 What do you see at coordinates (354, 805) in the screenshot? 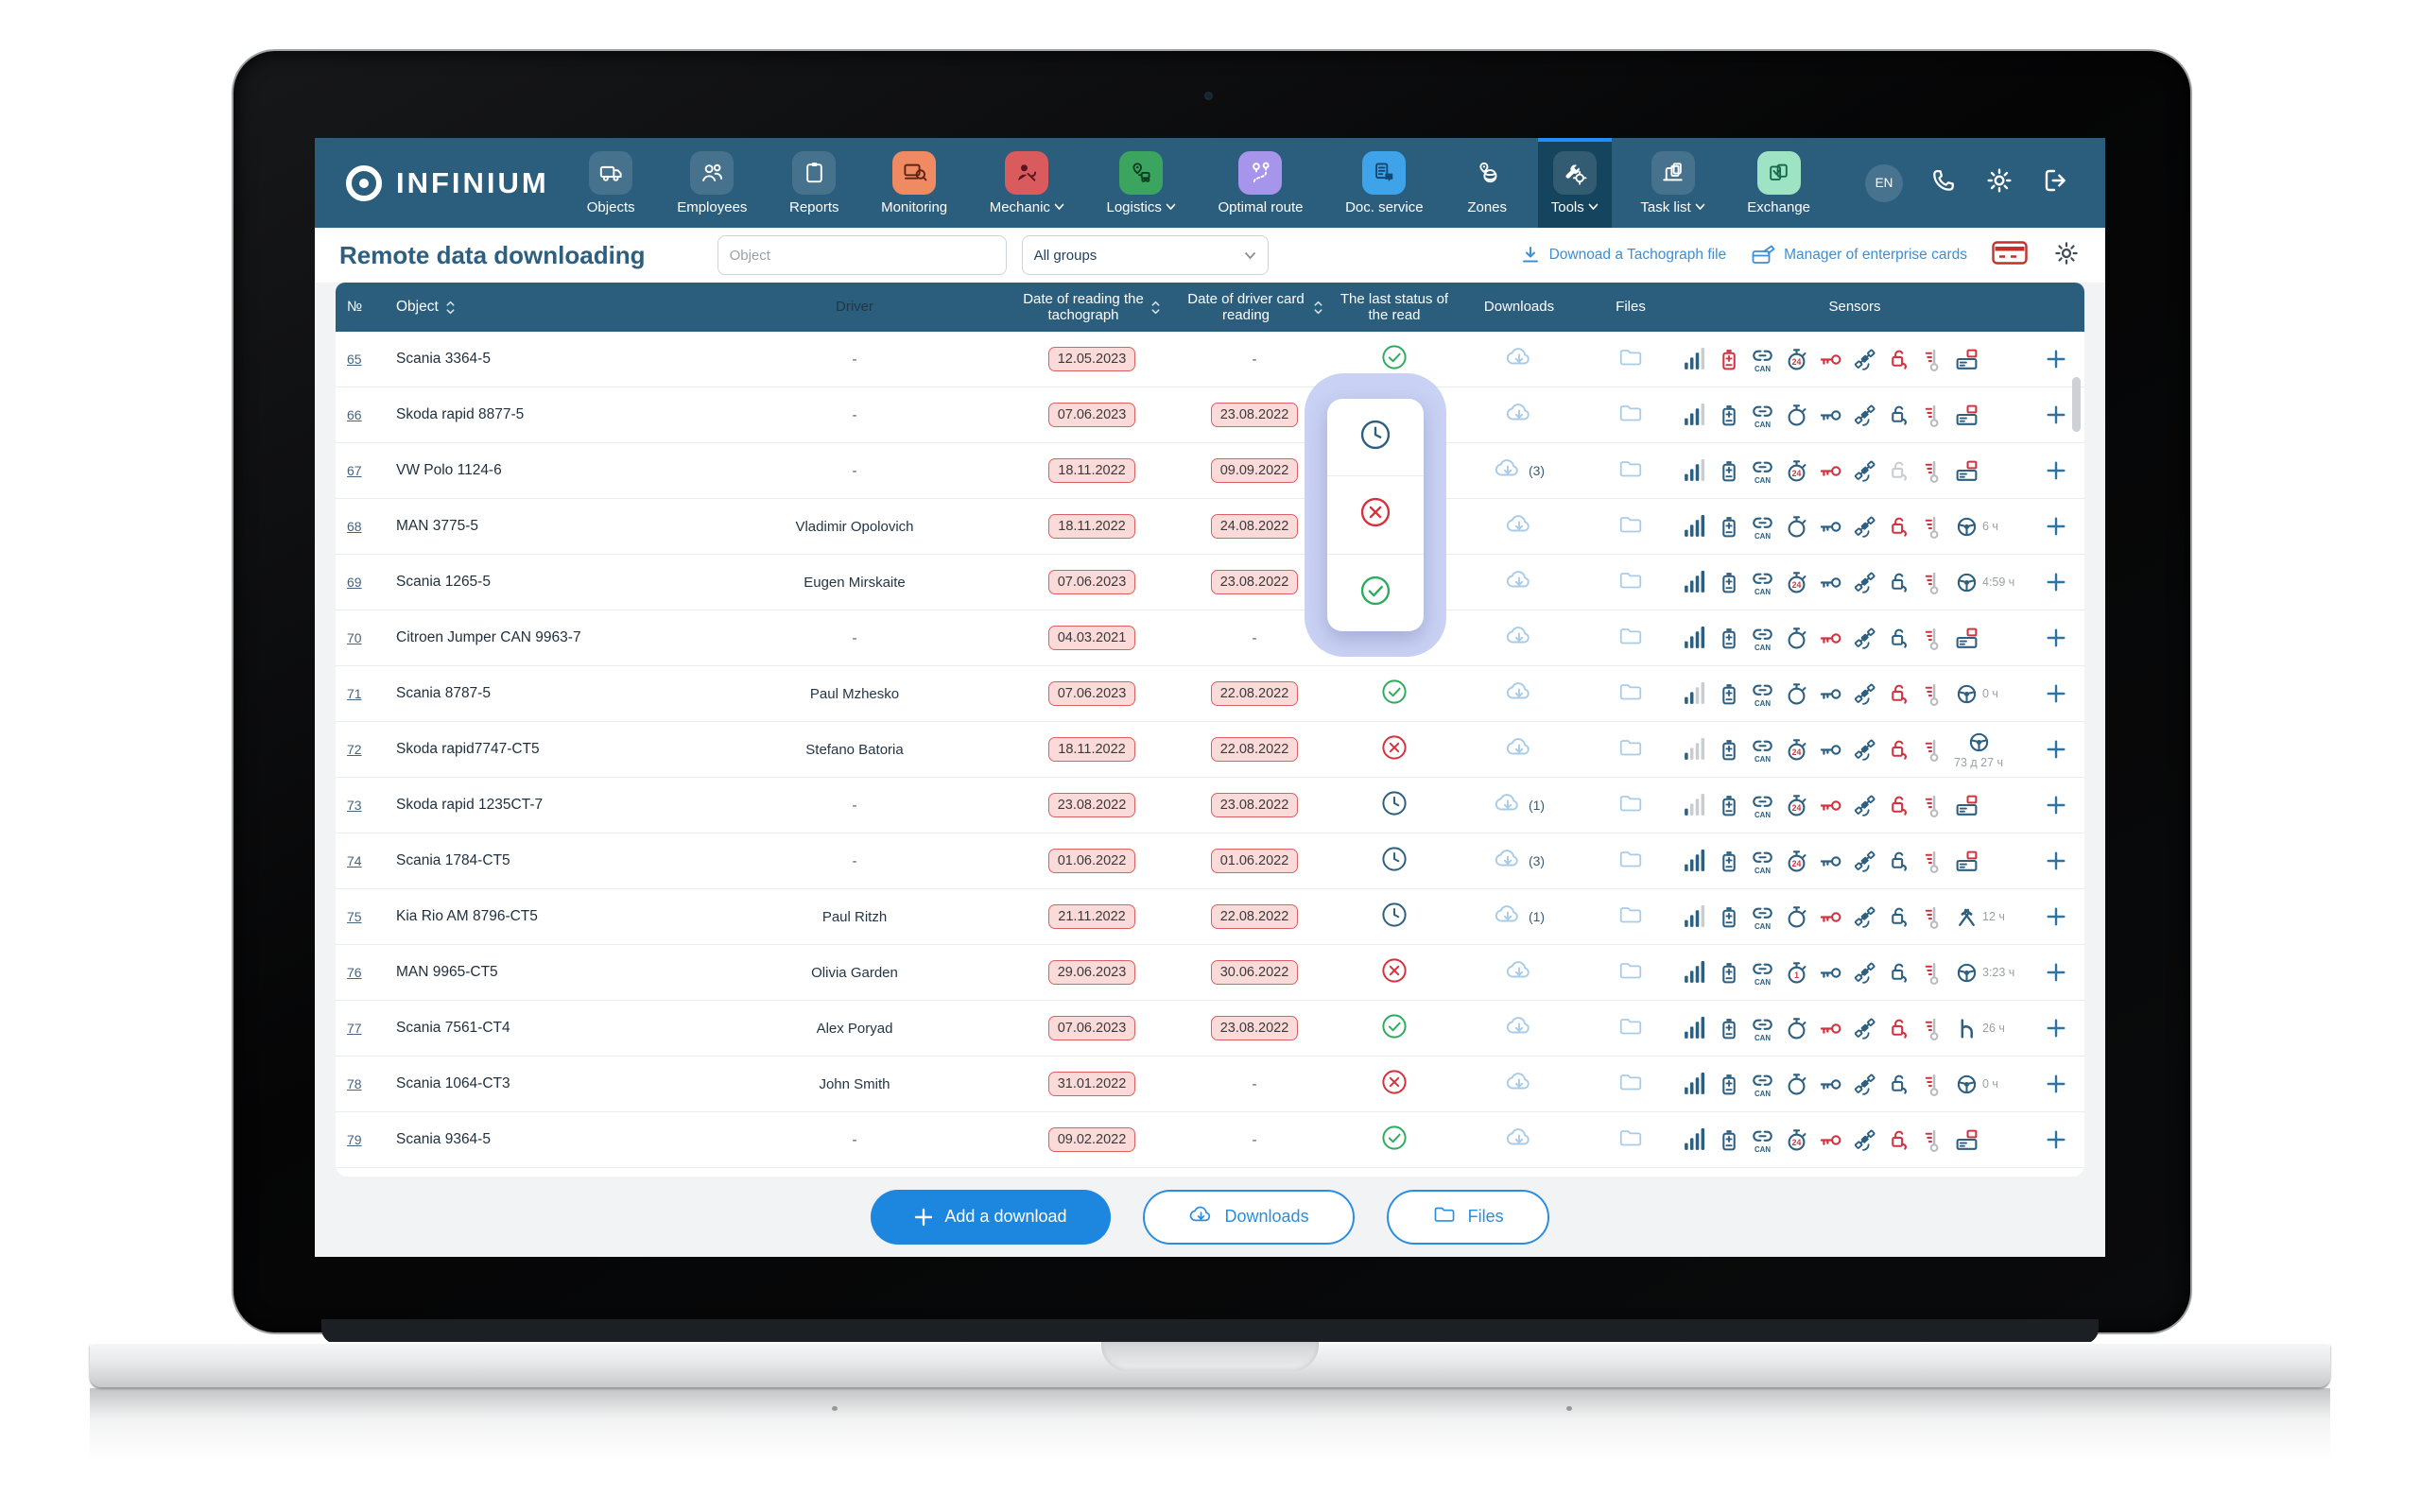
I see `row-number-link: 73` at bounding box center [354, 805].